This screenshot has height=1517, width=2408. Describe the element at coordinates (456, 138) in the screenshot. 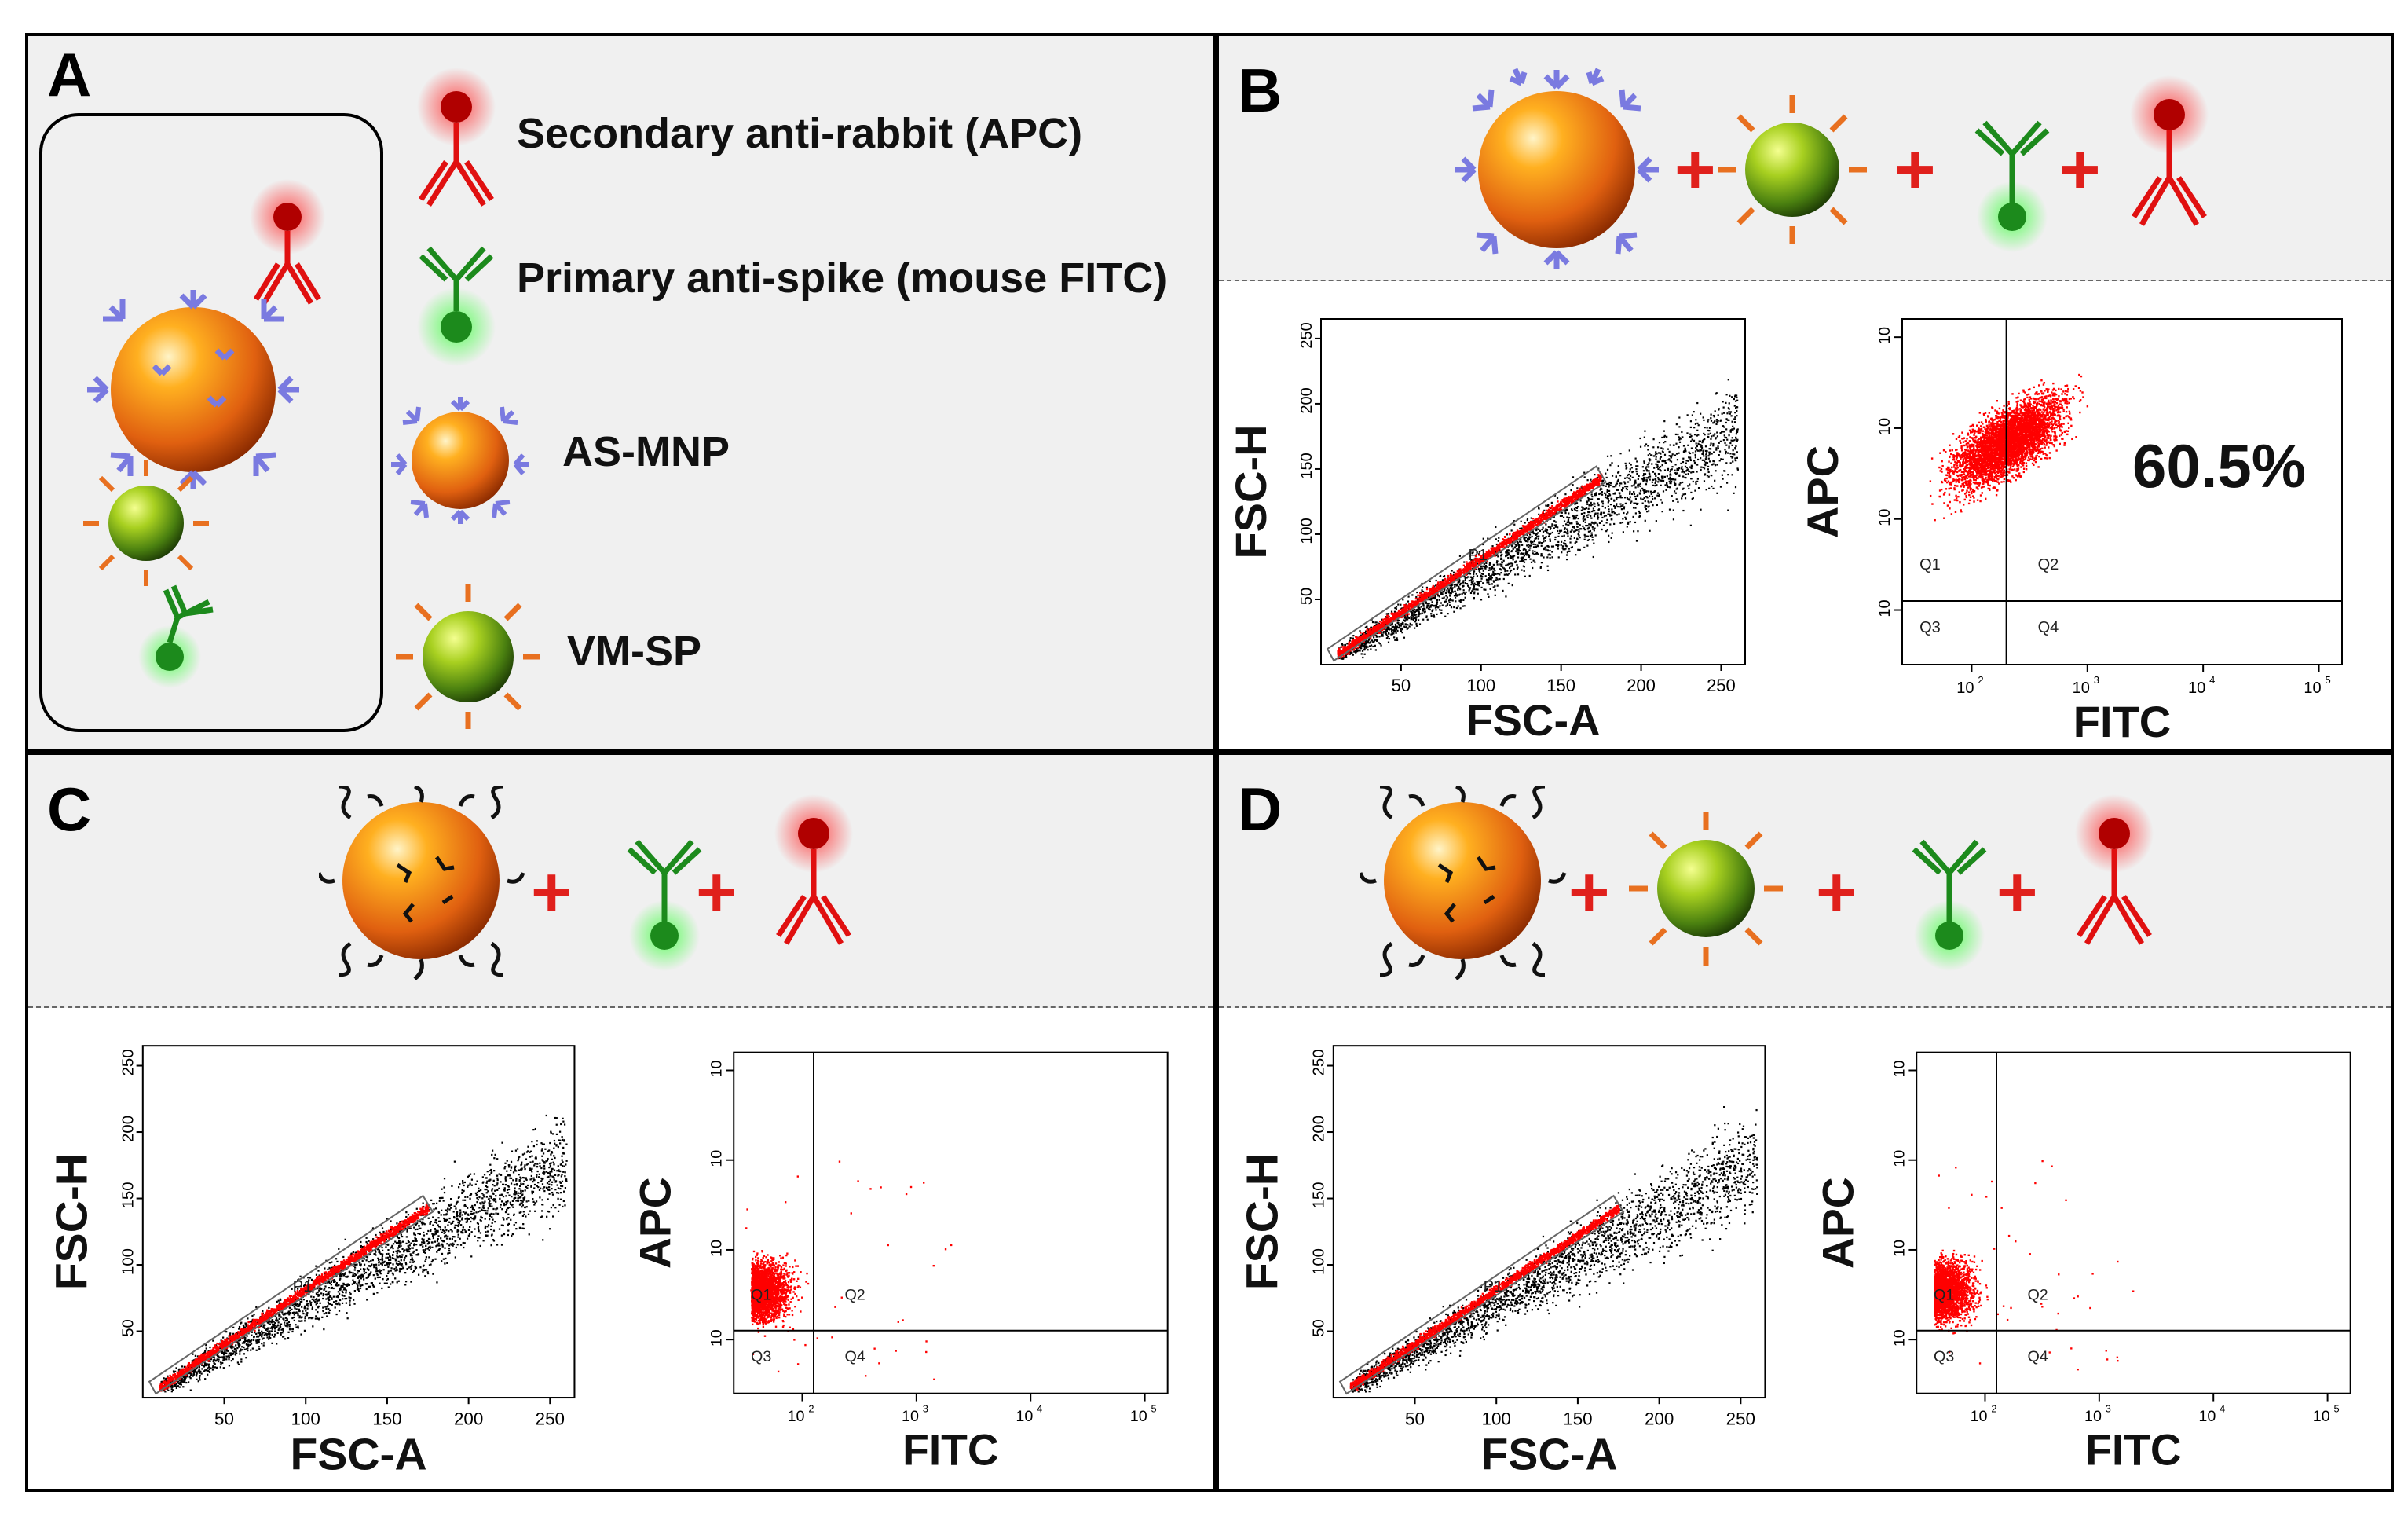

I see `legend-red-antibody-icon` at that location.